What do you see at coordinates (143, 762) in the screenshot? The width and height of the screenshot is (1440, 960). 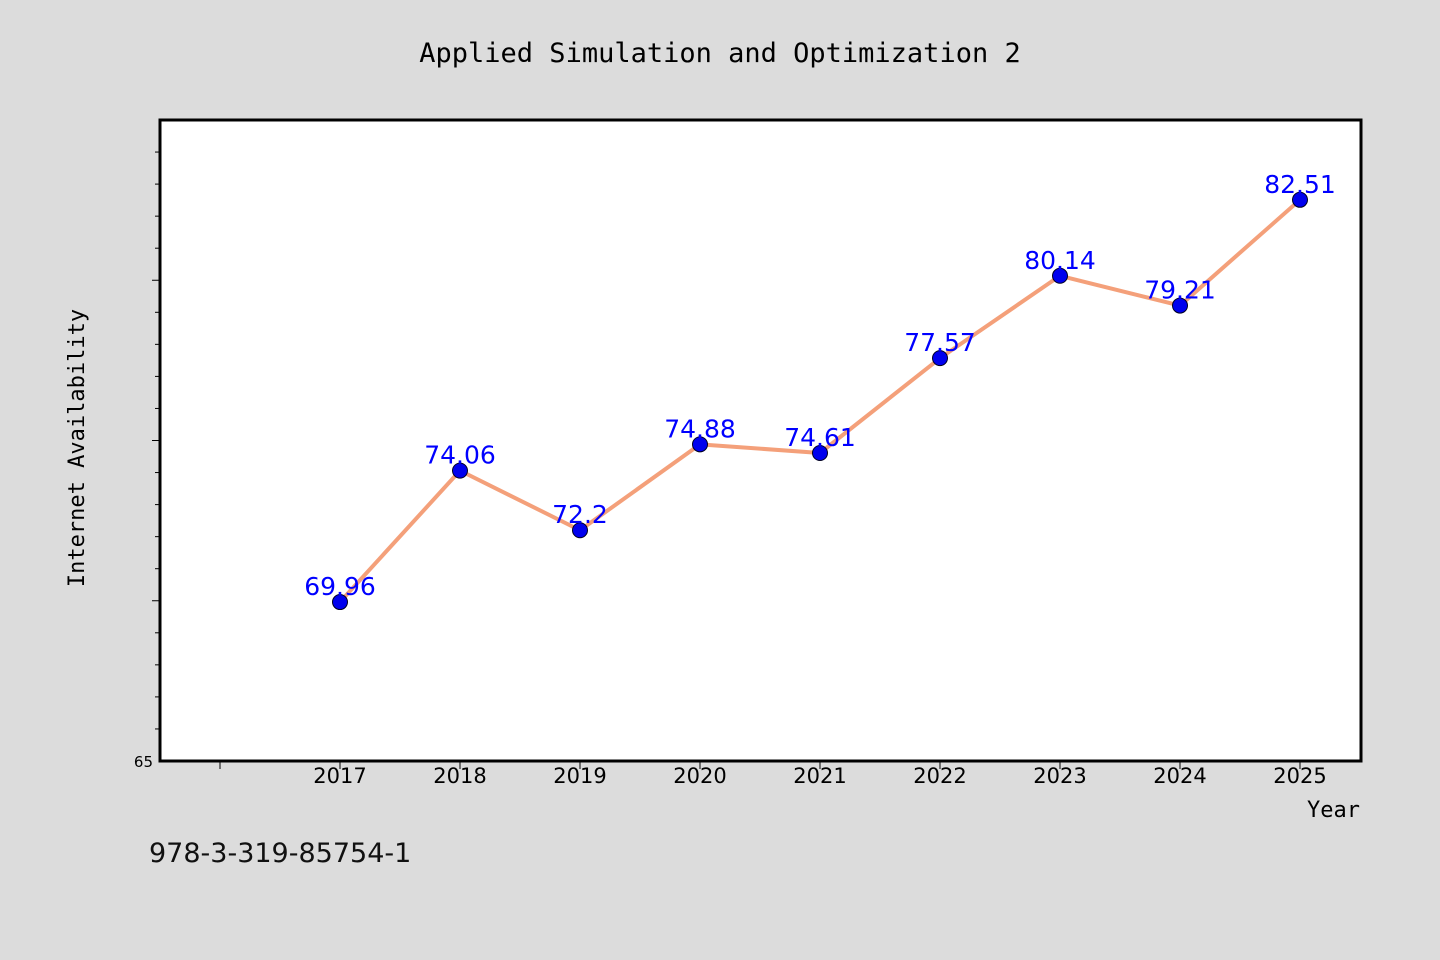 I see `y-tick-label: 65` at bounding box center [143, 762].